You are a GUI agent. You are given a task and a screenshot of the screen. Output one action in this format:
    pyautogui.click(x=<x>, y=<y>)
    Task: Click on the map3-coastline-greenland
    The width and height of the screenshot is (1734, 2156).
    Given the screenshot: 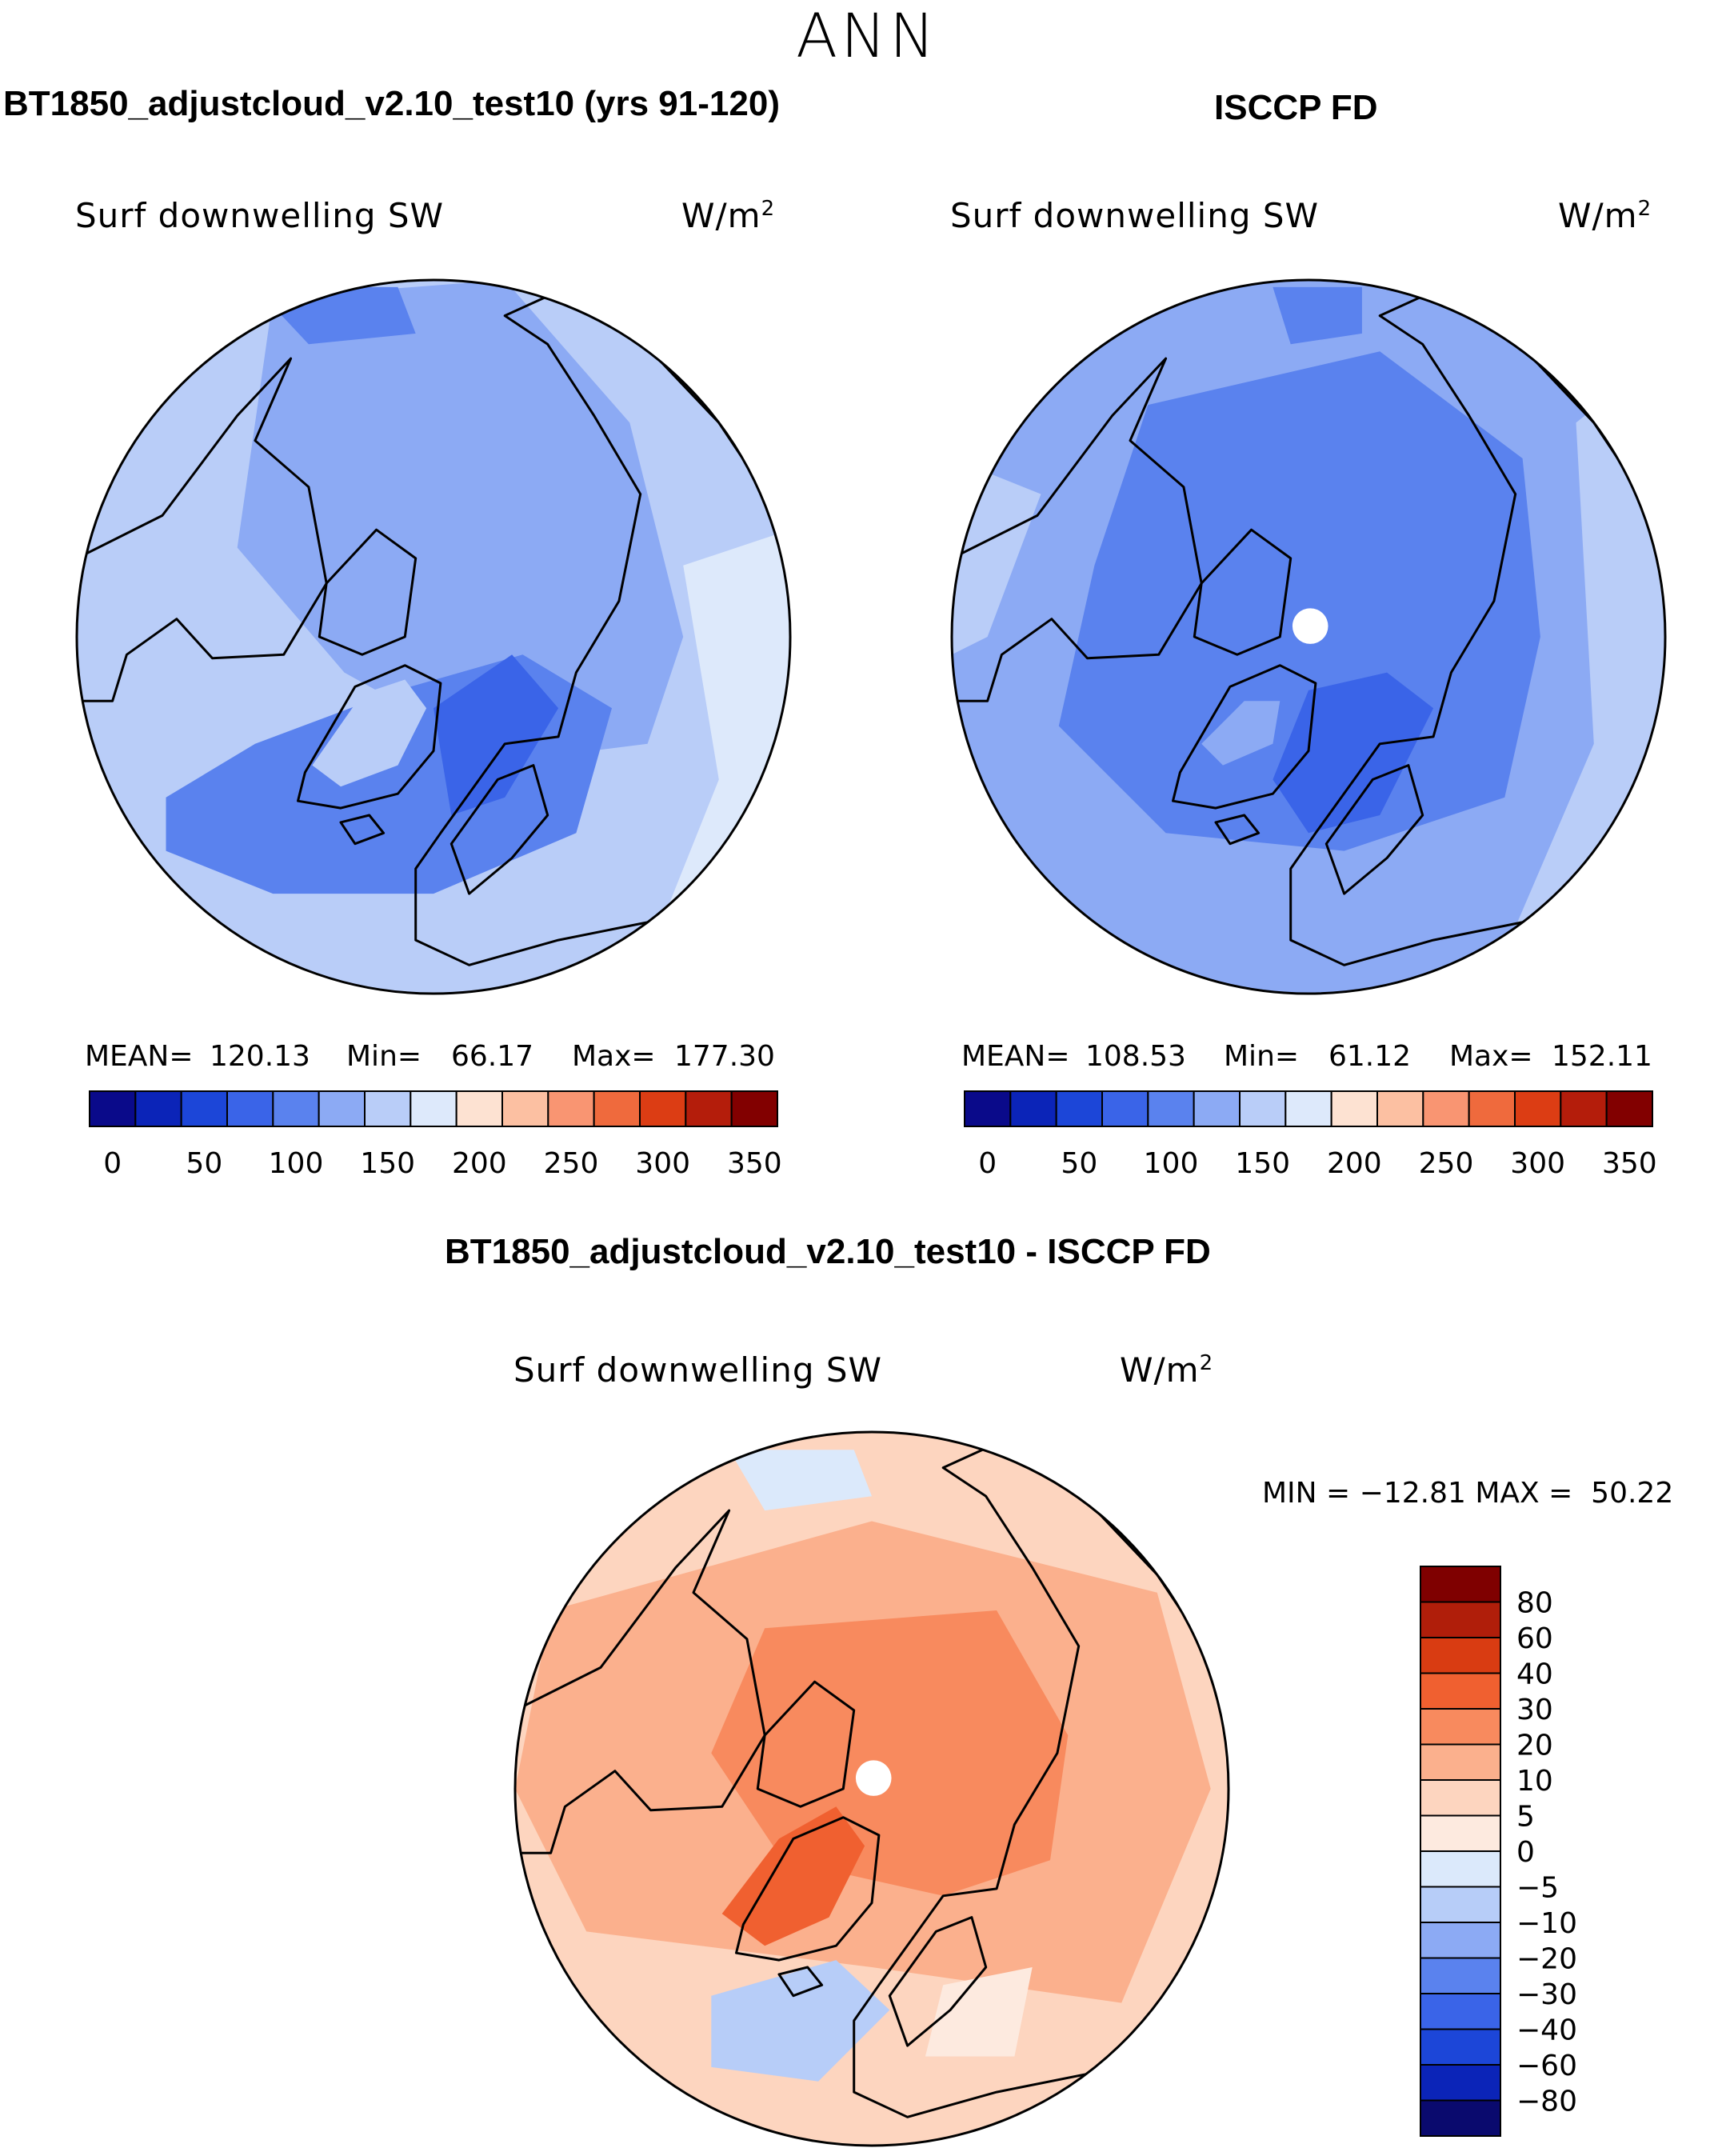 What is the action you would take?
    pyautogui.click(x=808, y=1889)
    